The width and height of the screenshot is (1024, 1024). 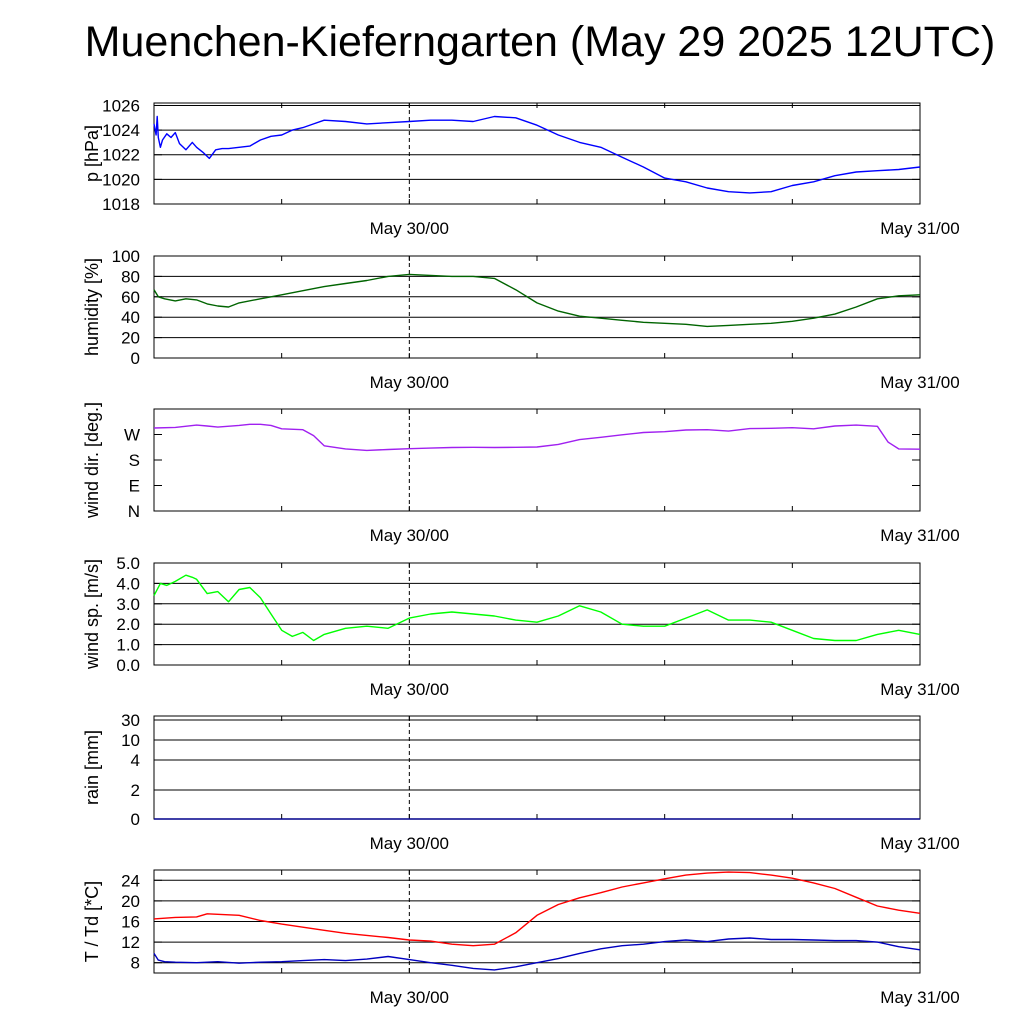 I want to click on series-line-dewpoint, so click(x=537, y=954).